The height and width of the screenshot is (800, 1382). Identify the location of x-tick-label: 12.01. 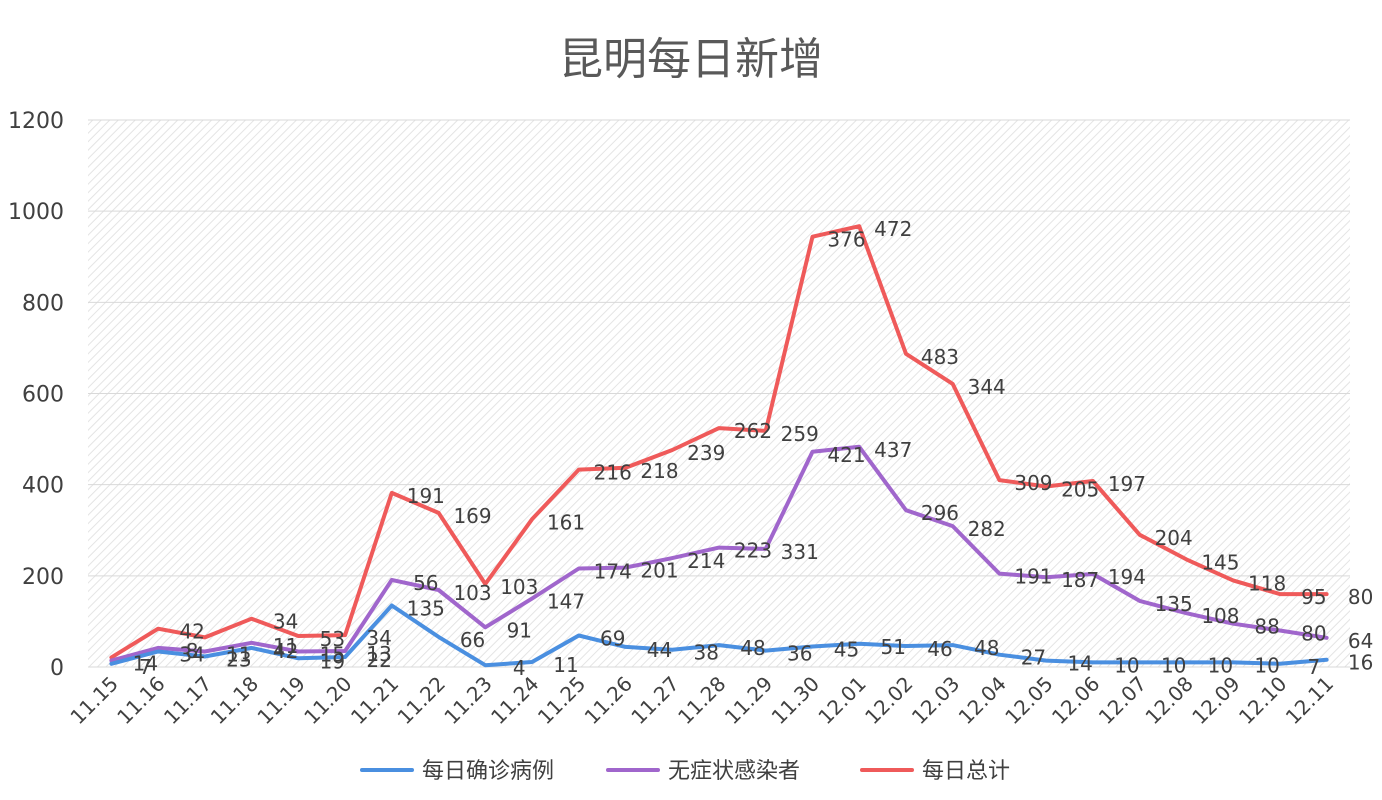
(841, 700).